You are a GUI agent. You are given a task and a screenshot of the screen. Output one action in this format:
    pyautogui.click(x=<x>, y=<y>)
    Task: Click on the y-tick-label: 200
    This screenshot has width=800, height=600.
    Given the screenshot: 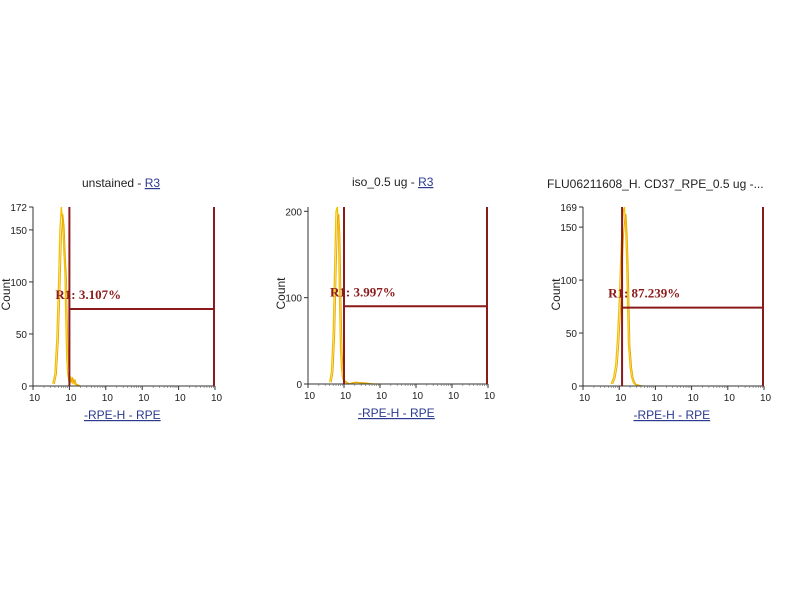 What is the action you would take?
    pyautogui.click(x=293, y=212)
    